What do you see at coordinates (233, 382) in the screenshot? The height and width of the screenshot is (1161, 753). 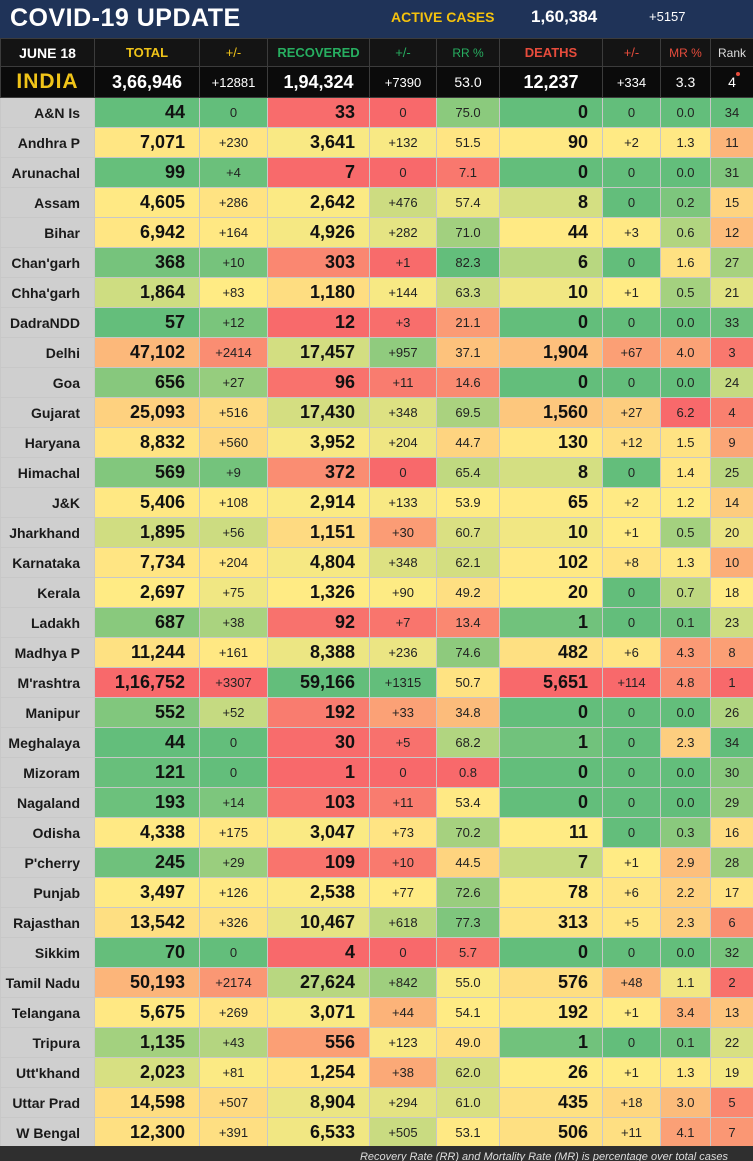 I see `total-delta-cell: +27` at bounding box center [233, 382].